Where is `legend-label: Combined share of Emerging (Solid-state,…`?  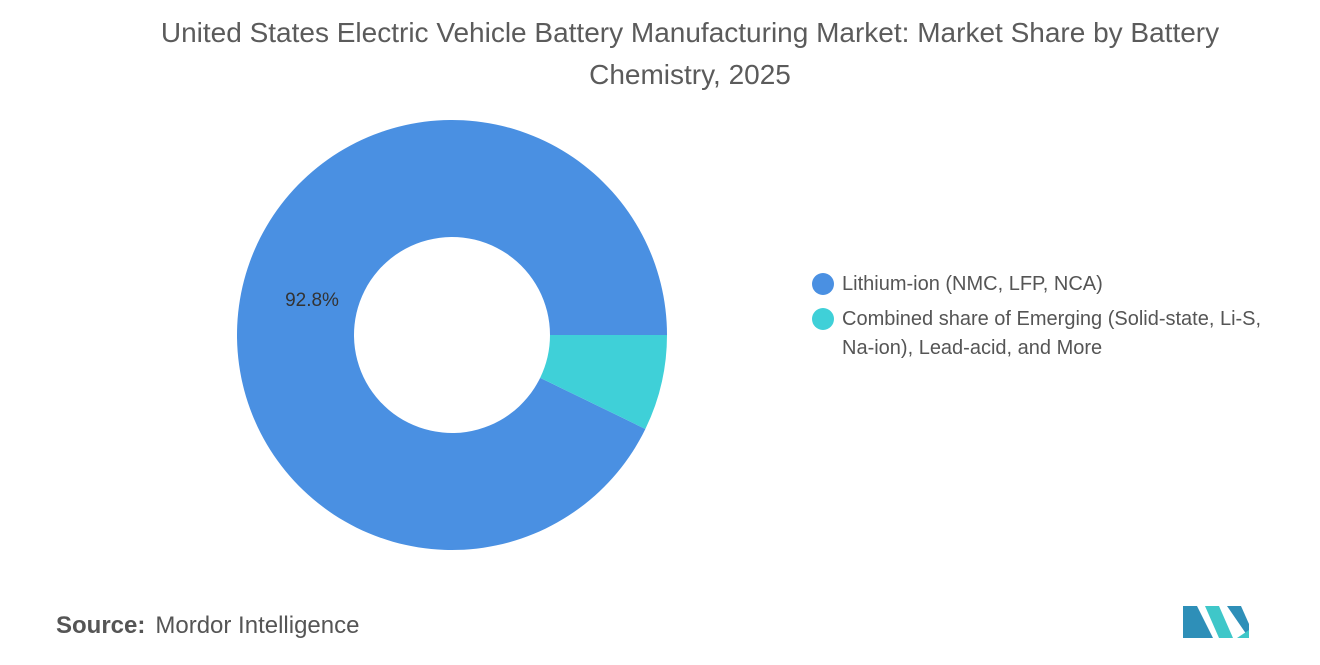 legend-label: Combined share of Emerging (Solid-state,… is located at coordinates (1052, 333).